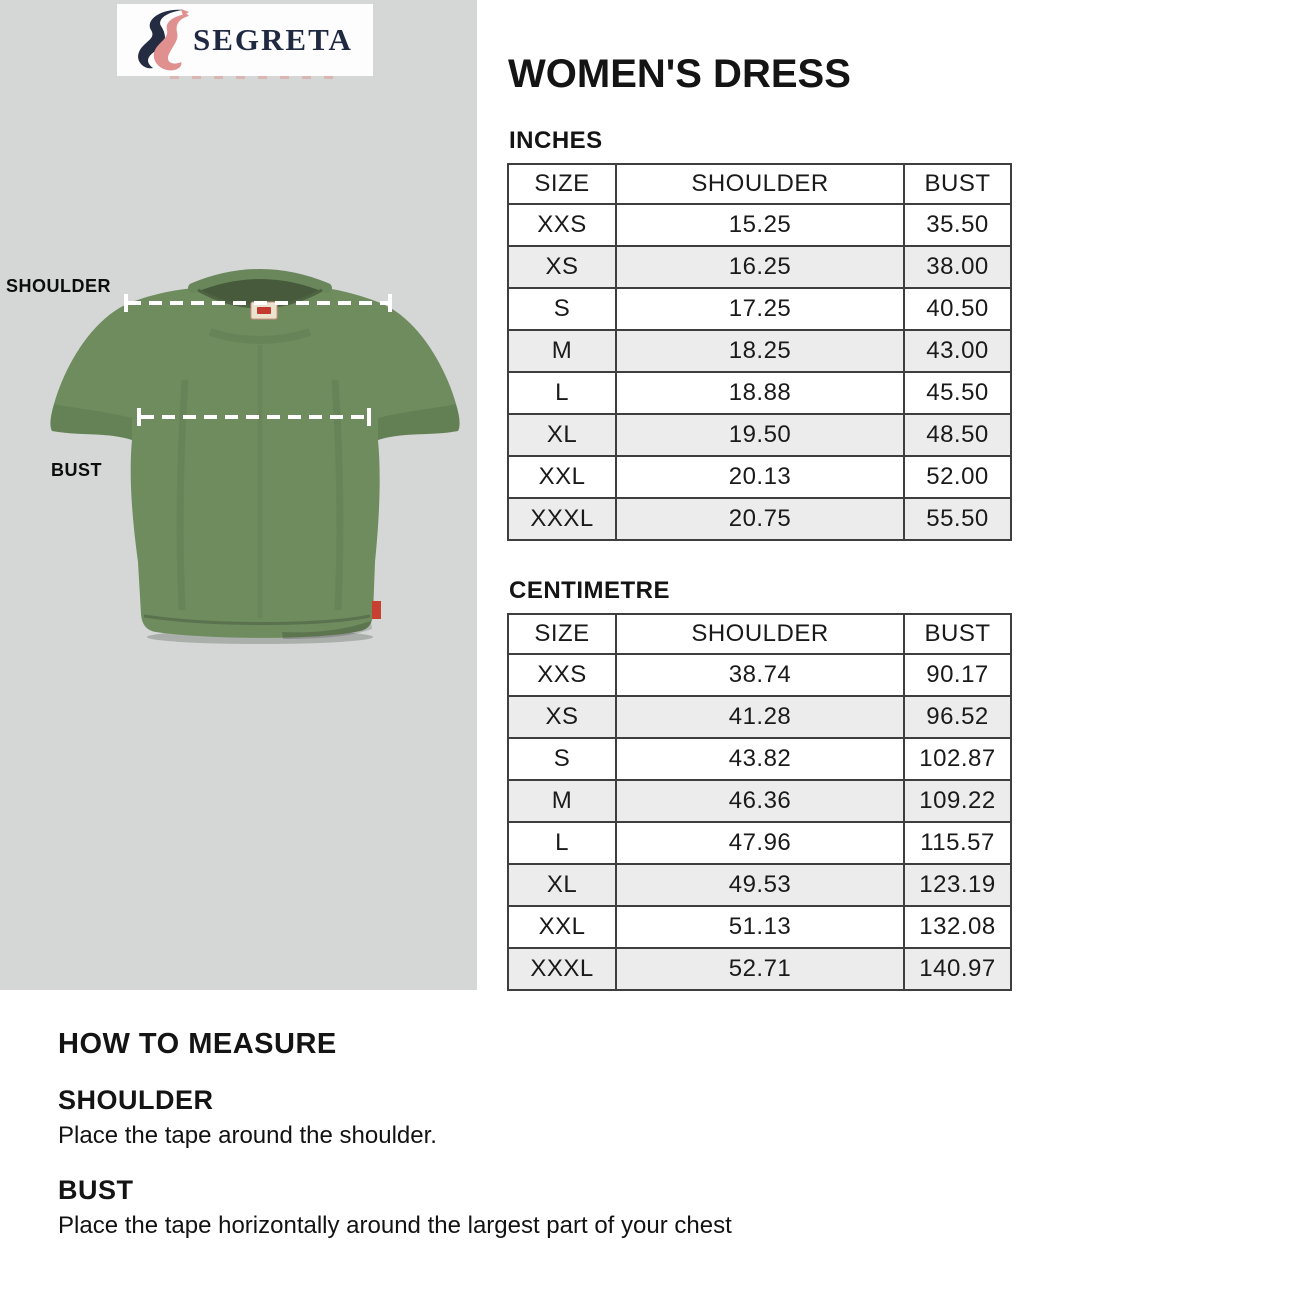 Image resolution: width=1300 pixels, height=1300 pixels. I want to click on cell-shoulder: 20.13, so click(760, 477).